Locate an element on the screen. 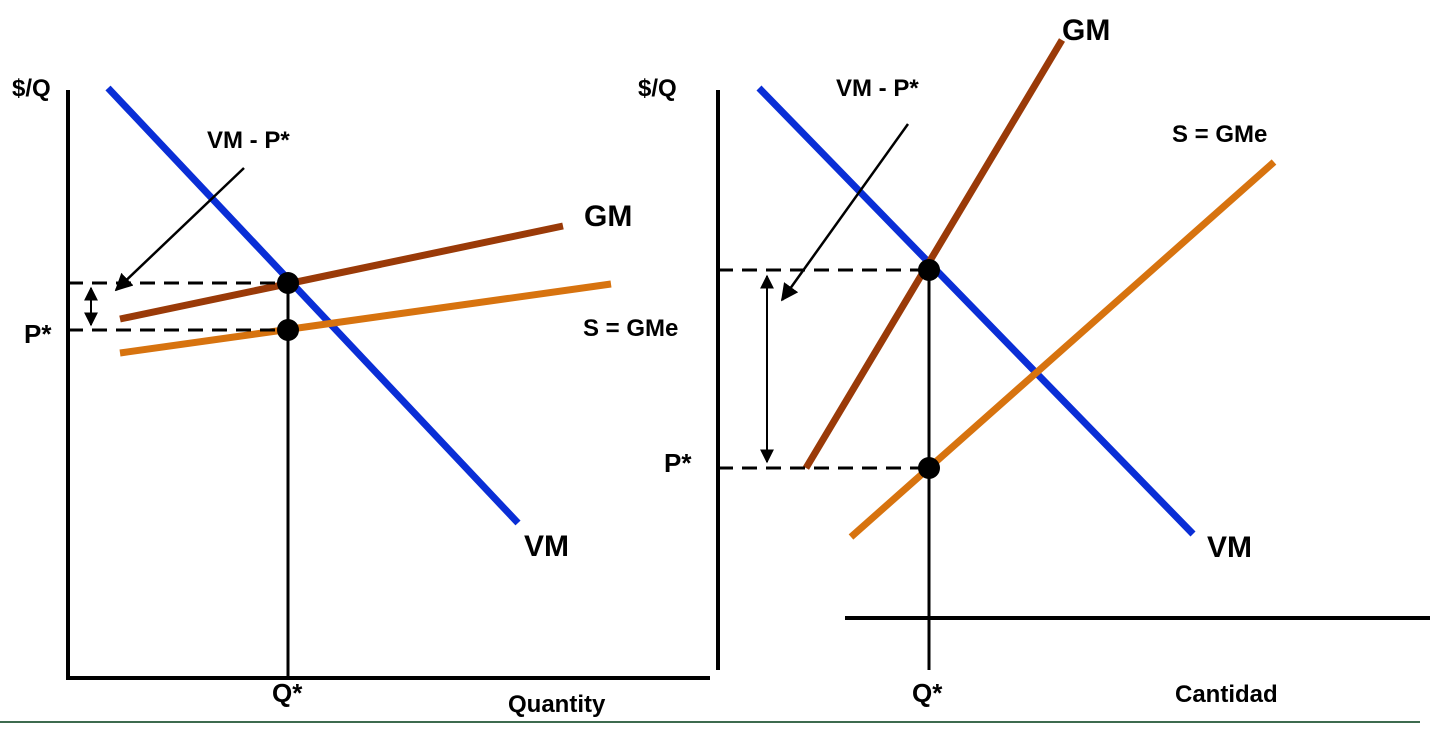 The height and width of the screenshot is (729, 1430). right-sgme-label: S = GMe is located at coordinates (1219, 134).